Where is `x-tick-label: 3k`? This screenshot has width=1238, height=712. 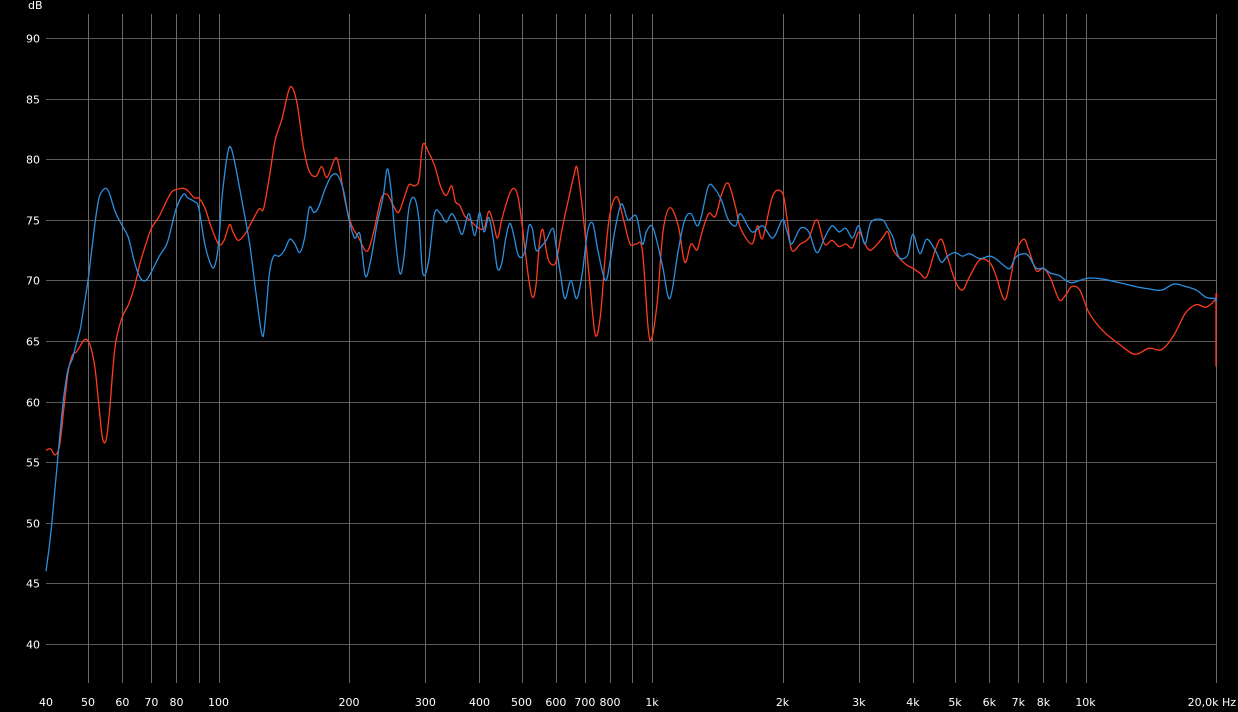
x-tick-label: 3k is located at coordinates (859, 702).